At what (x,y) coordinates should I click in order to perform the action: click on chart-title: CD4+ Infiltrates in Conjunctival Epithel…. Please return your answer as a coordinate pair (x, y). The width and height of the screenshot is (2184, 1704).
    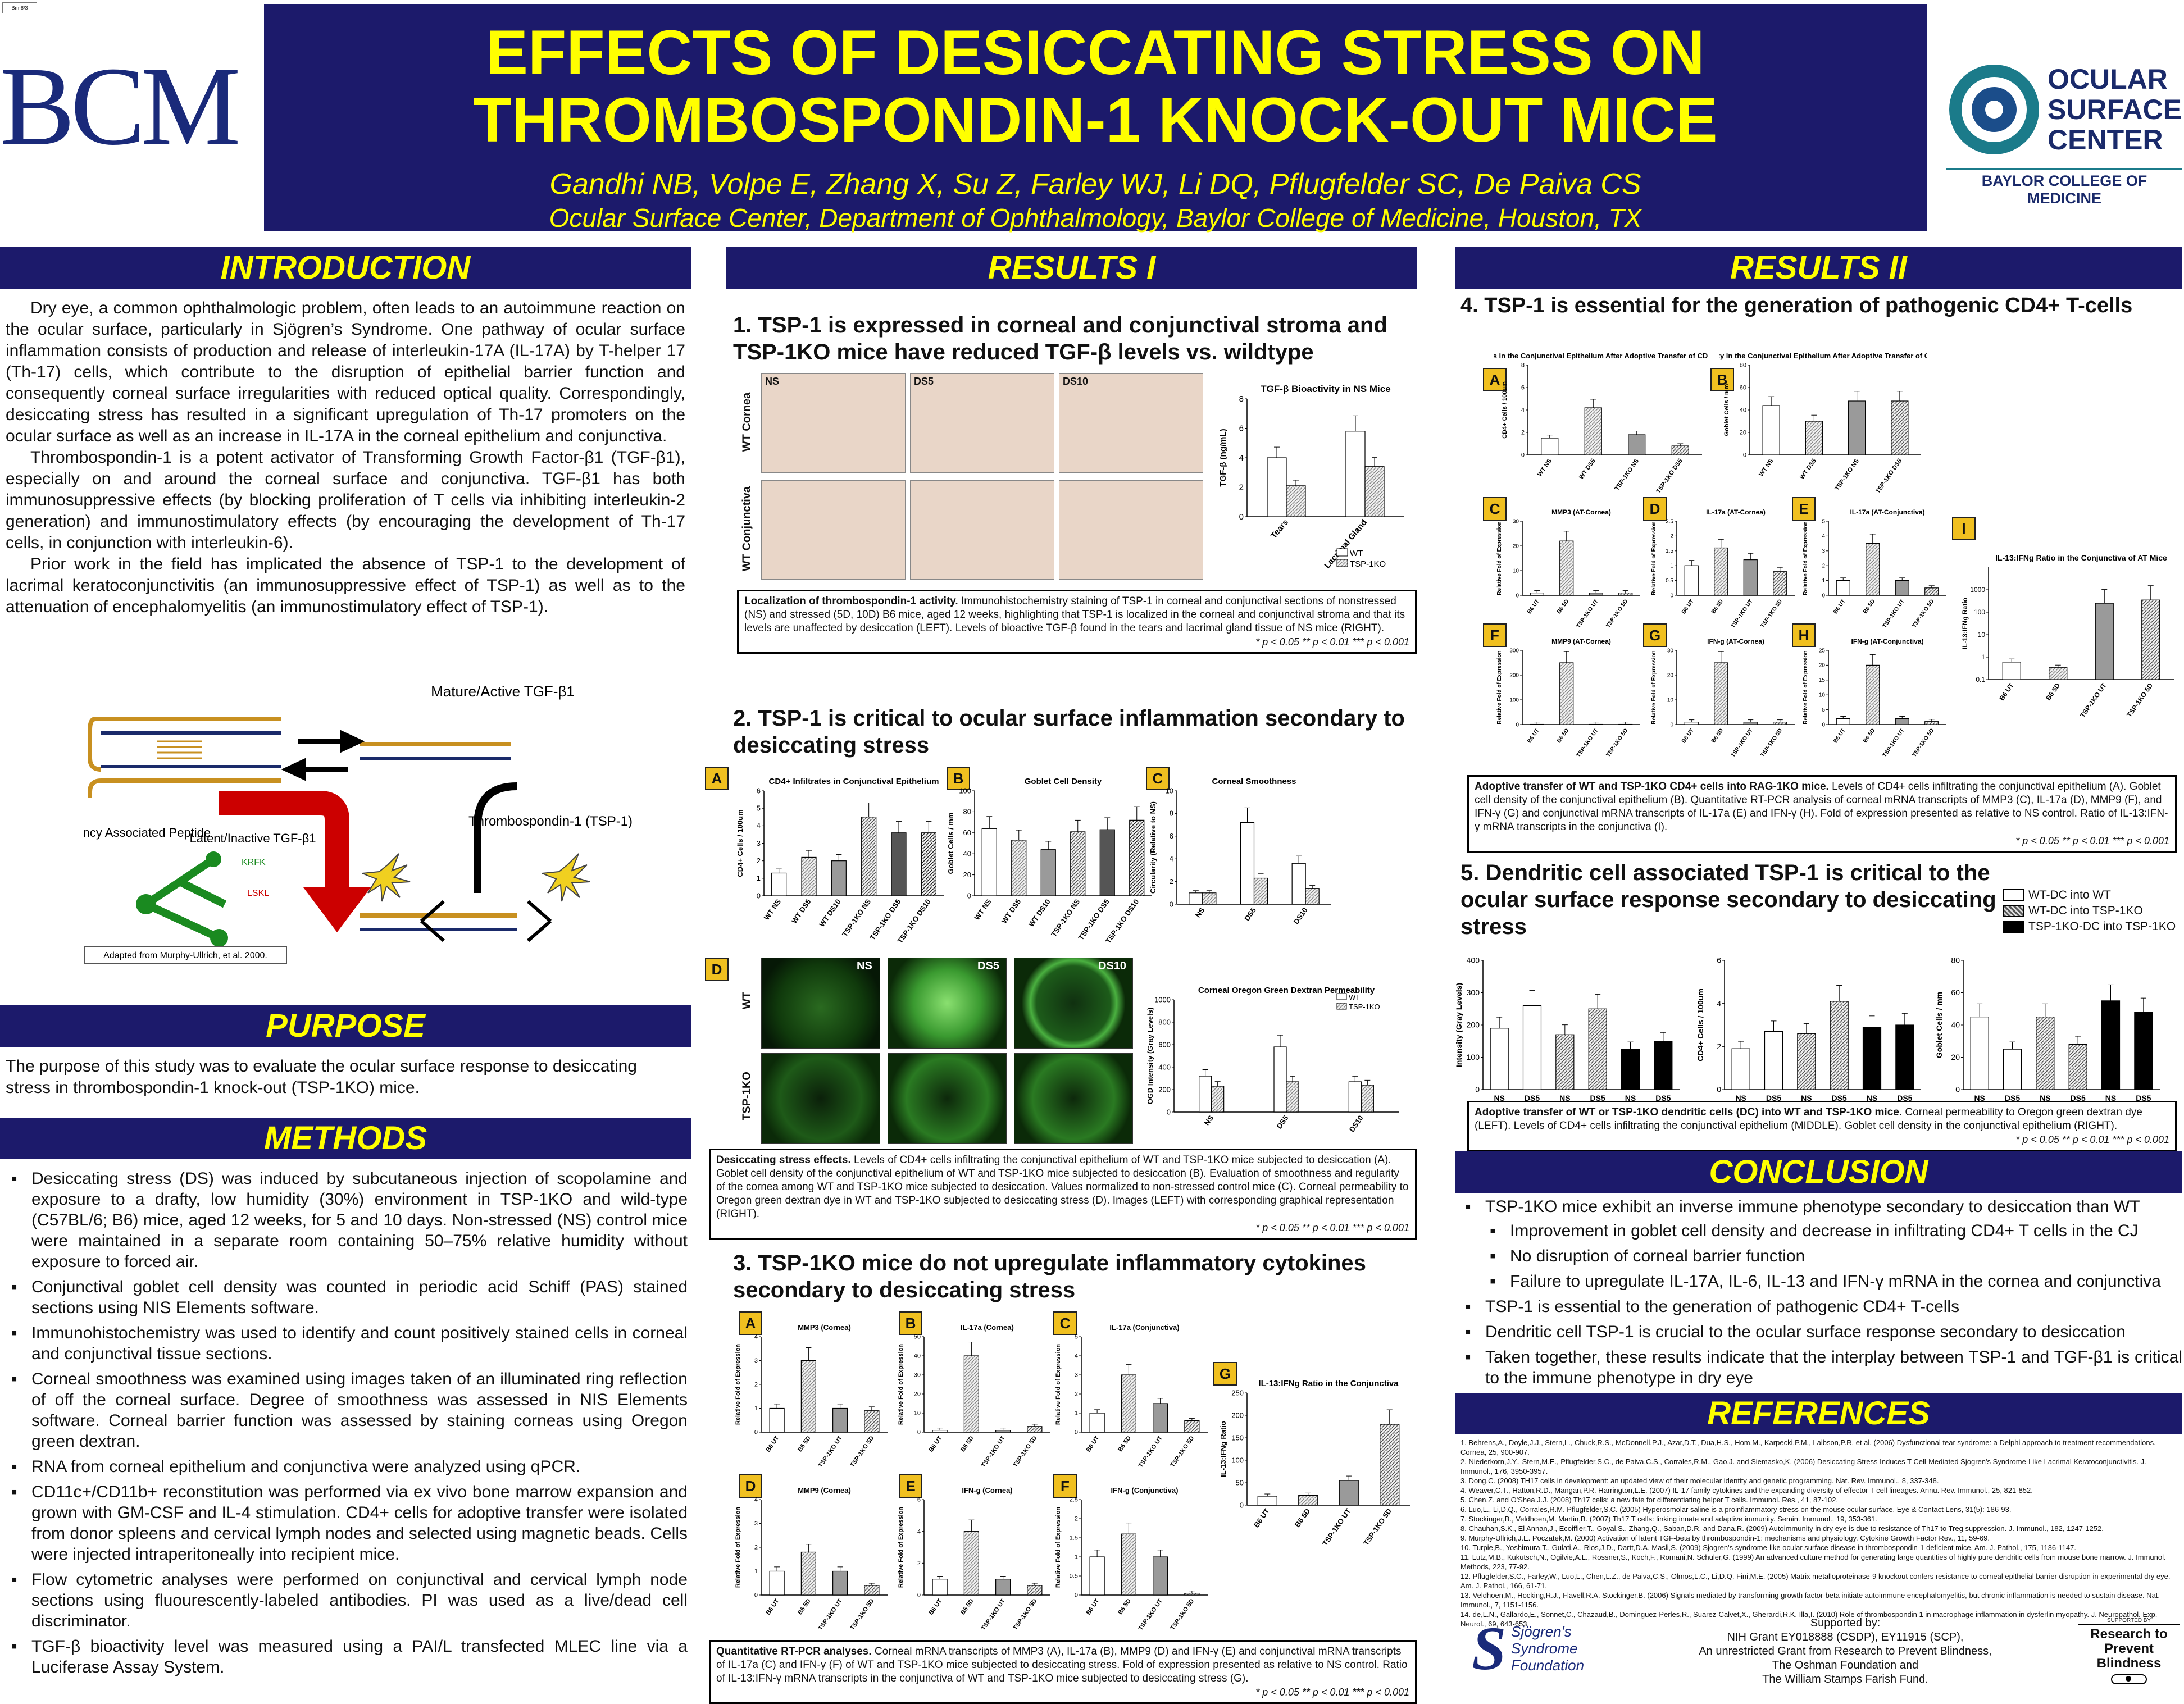
    Looking at the image, I should click on (854, 781).